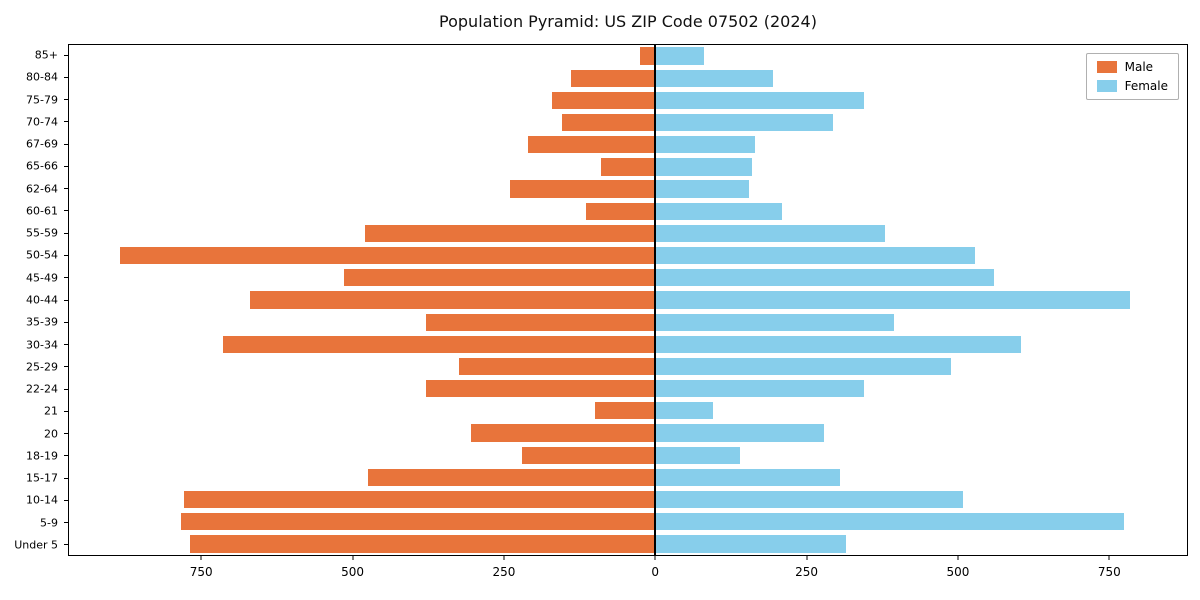 The width and height of the screenshot is (1200, 600). I want to click on y-tick-label: 22-24, so click(42, 389).